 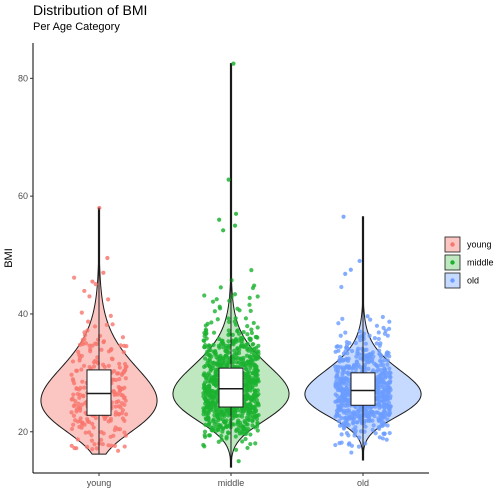 I want to click on outlier-point-young, so click(x=99, y=208).